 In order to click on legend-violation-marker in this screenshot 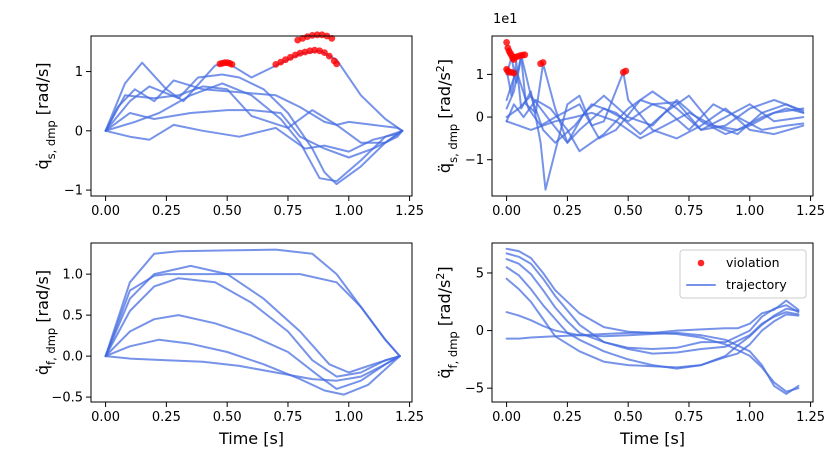, I will do `click(701, 263)`.